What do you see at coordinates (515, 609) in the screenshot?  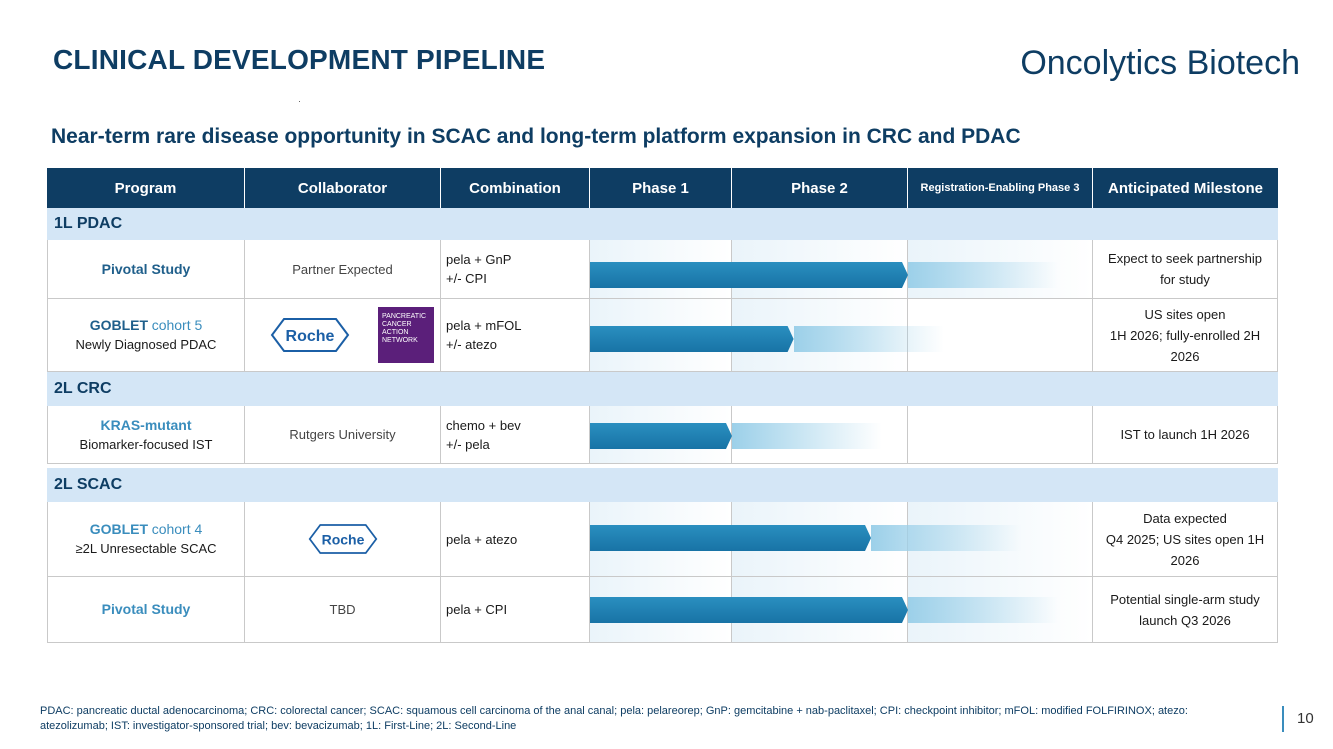 I see `combination-cell: pela + CPI` at bounding box center [515, 609].